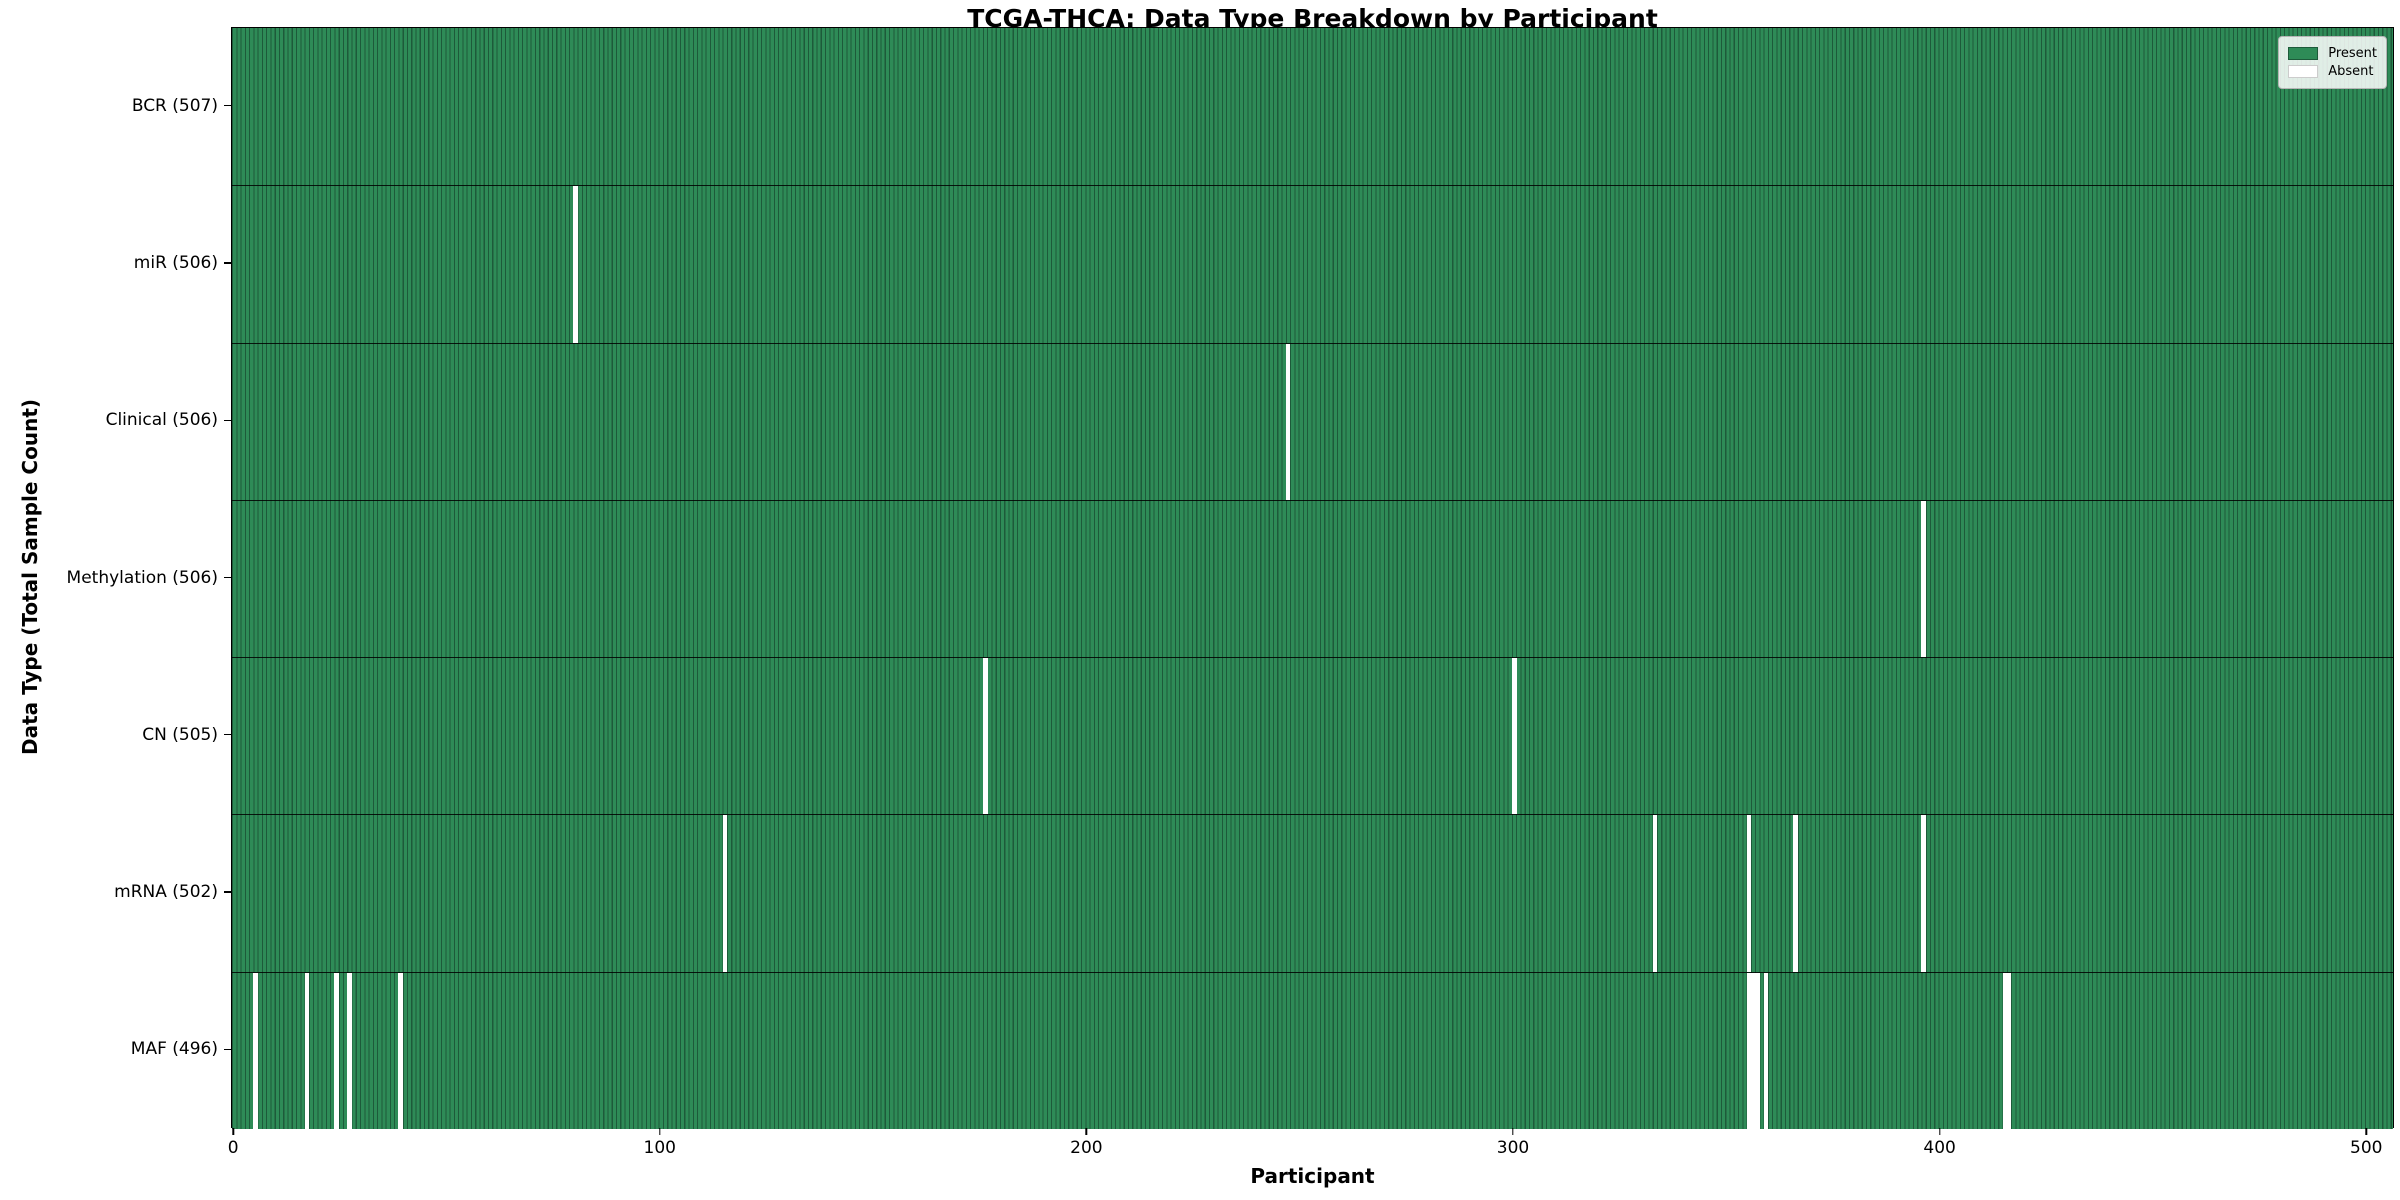  I want to click on y-tick-label: BCR (507), so click(174, 105).